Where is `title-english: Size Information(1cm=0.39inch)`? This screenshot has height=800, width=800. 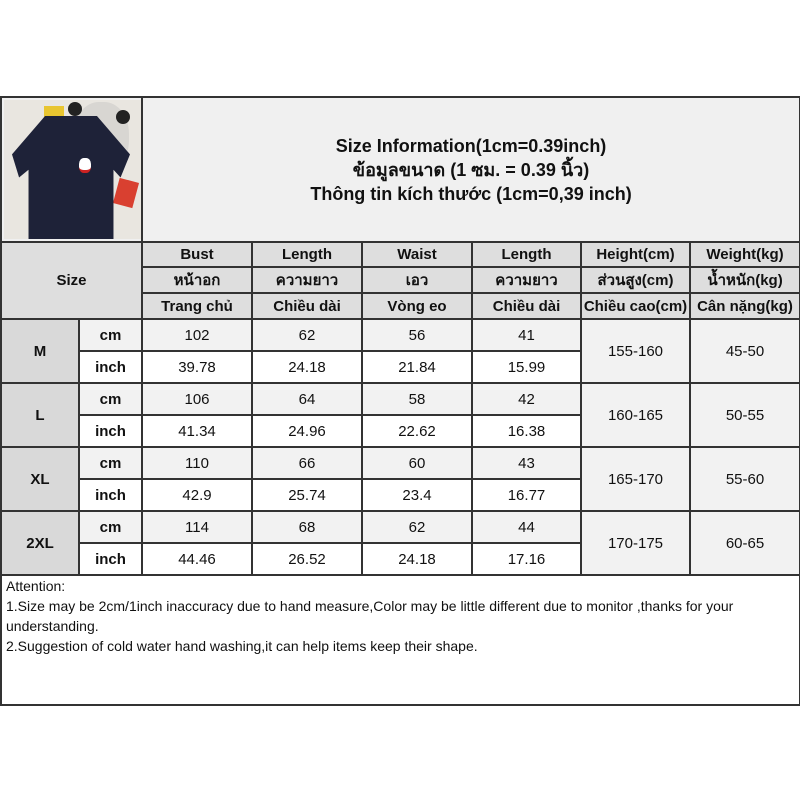
title-english: Size Information(1cm=0.39inch) is located at coordinates (471, 145).